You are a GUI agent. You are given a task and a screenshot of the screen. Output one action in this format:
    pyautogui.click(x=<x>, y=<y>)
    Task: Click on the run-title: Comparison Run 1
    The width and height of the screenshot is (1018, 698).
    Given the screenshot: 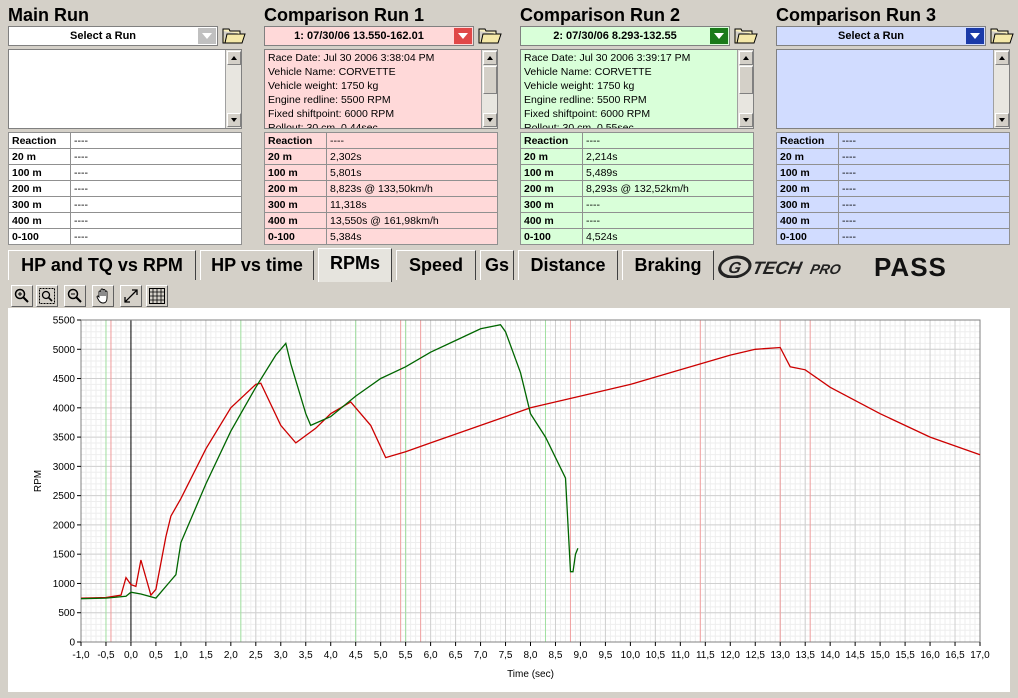 What is the action you would take?
    pyautogui.click(x=344, y=15)
    